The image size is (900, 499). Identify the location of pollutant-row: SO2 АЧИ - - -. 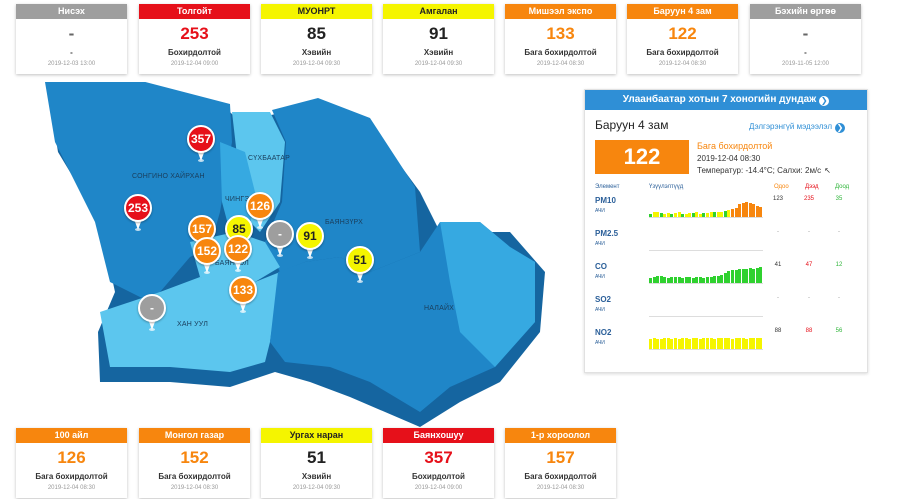
(727, 310).